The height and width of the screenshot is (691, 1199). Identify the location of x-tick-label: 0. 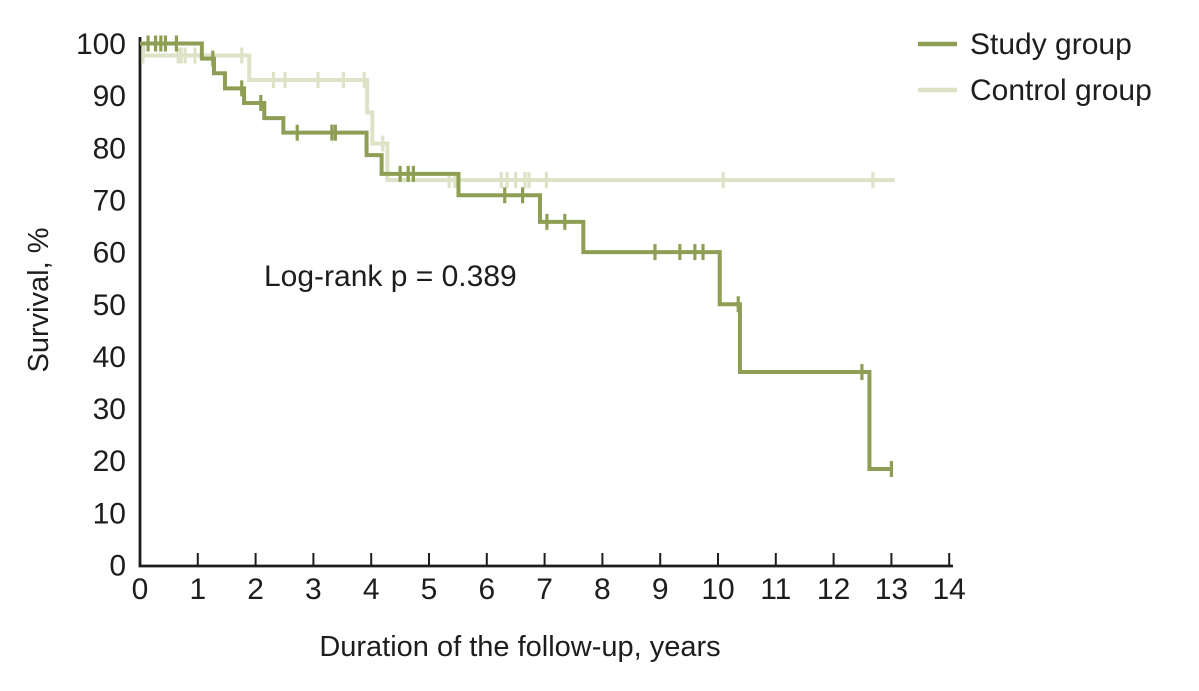
(140, 589).